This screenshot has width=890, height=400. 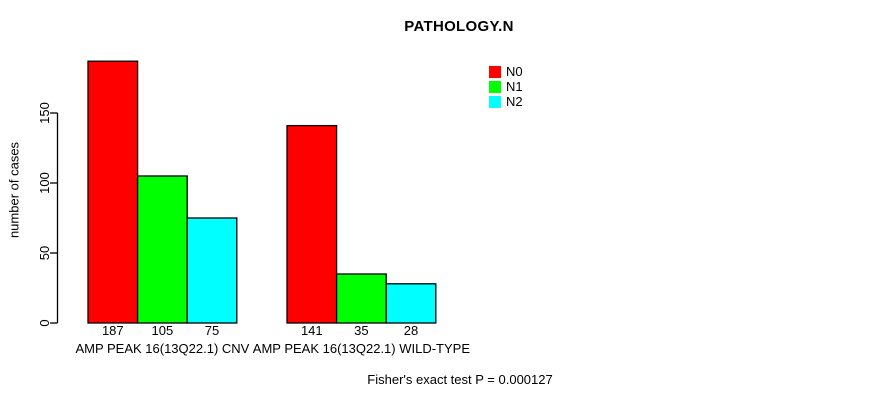 I want to click on legend-item-n2: N2, so click(x=506, y=101).